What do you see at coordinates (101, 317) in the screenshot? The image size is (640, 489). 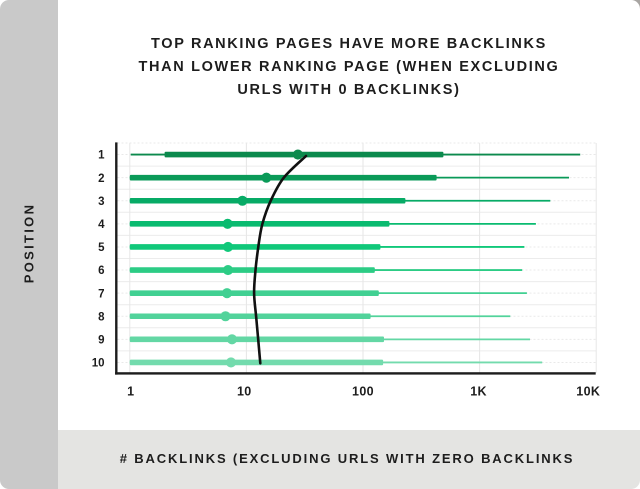 I see `svg-text: 8` at bounding box center [101, 317].